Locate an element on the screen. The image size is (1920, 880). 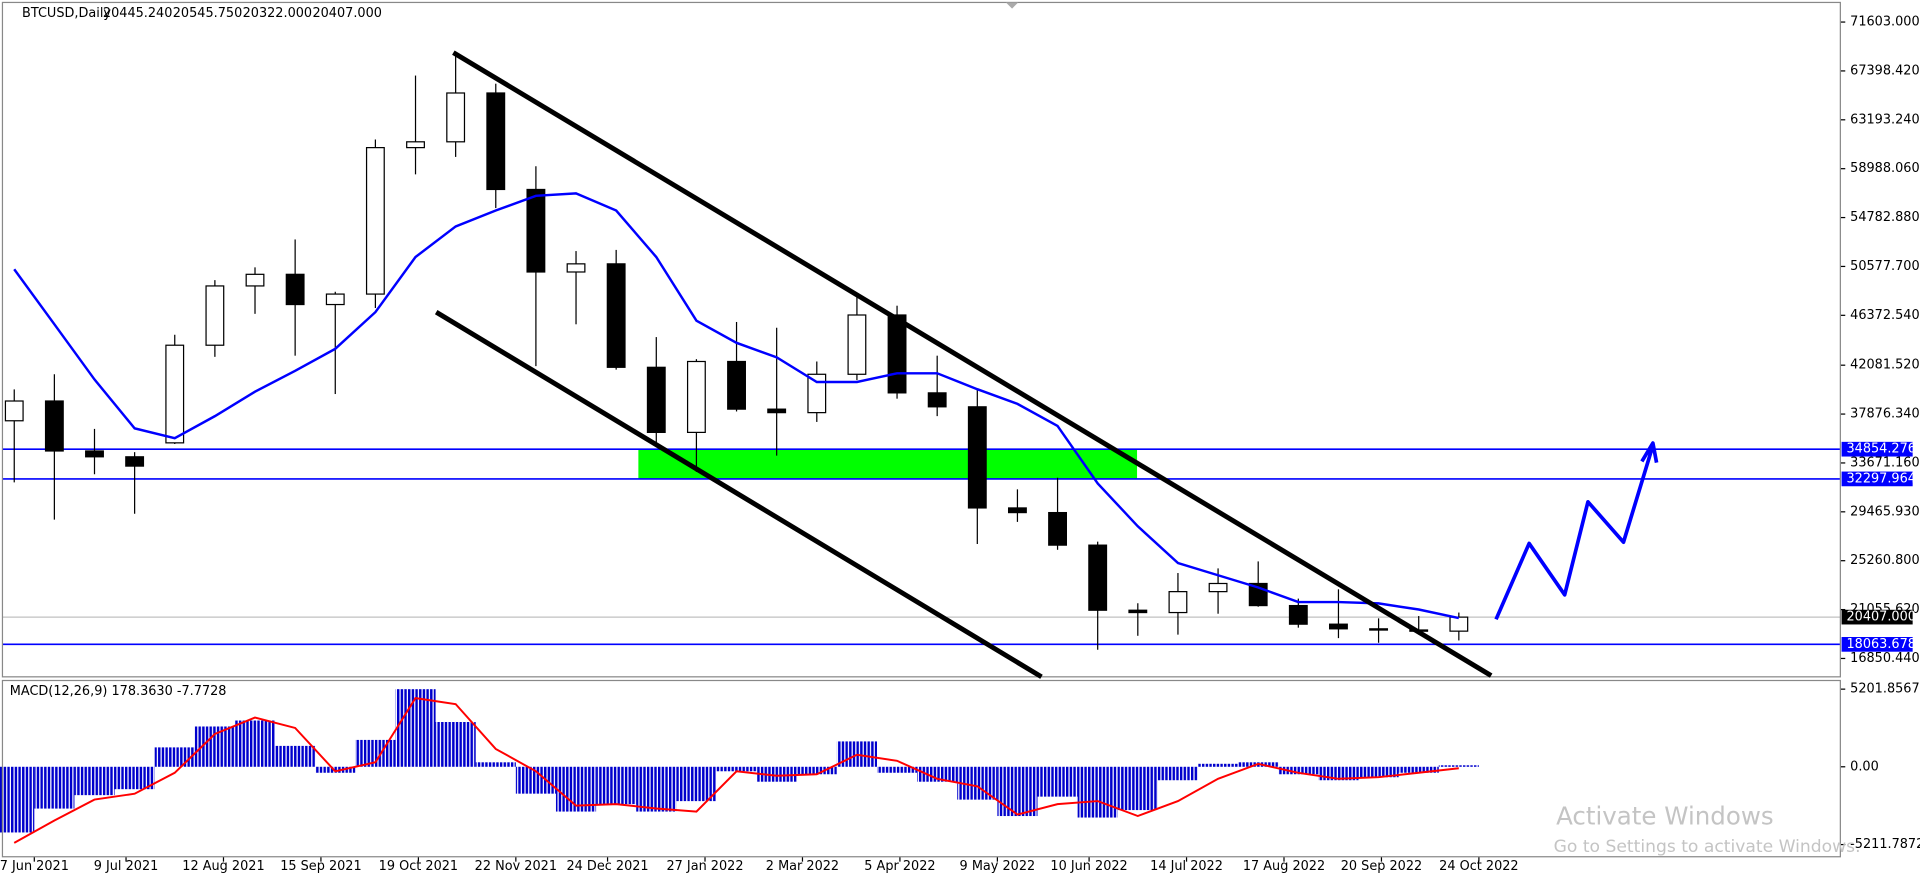
macd-tick-label: -5211.7872 is located at coordinates (1885, 844).